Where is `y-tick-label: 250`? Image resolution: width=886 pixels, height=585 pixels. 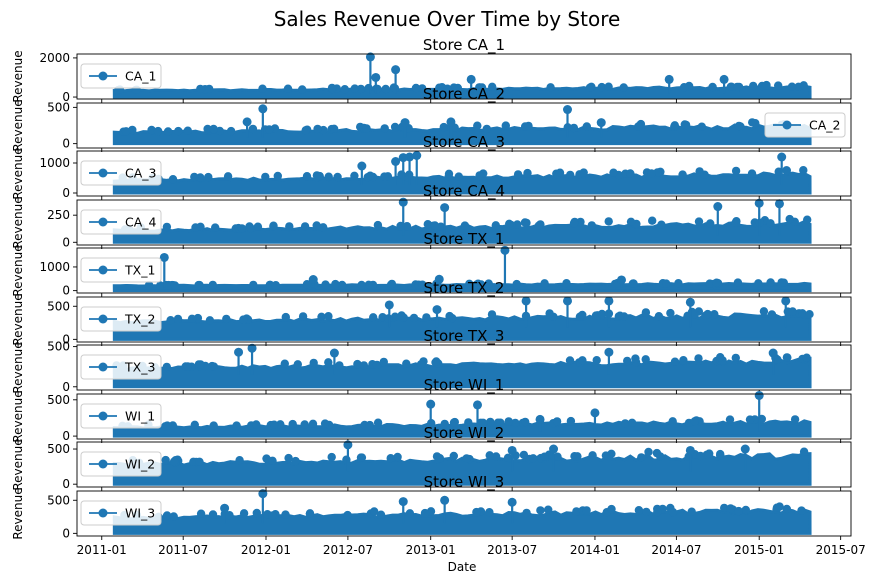
y-tick-label: 250 is located at coordinates (58, 215).